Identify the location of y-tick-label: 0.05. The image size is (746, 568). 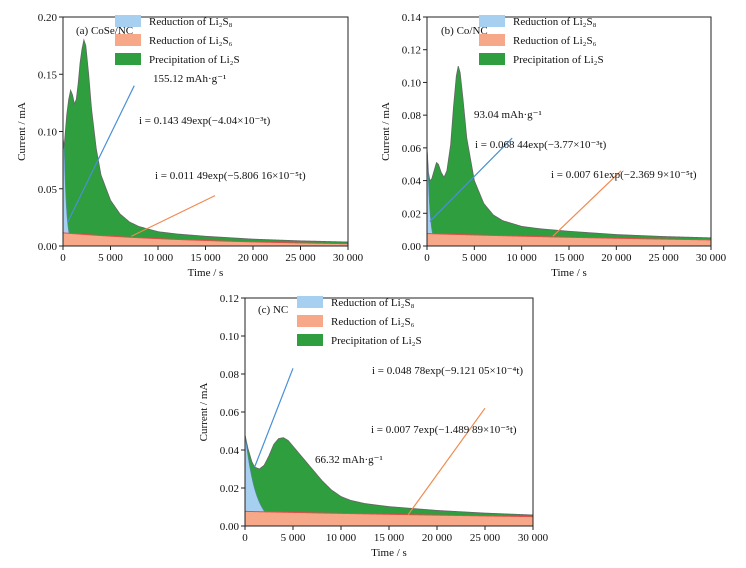
(48, 190).